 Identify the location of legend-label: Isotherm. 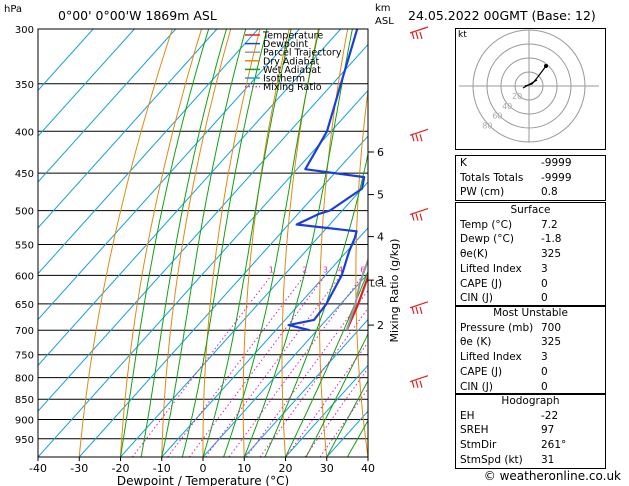
(284, 79).